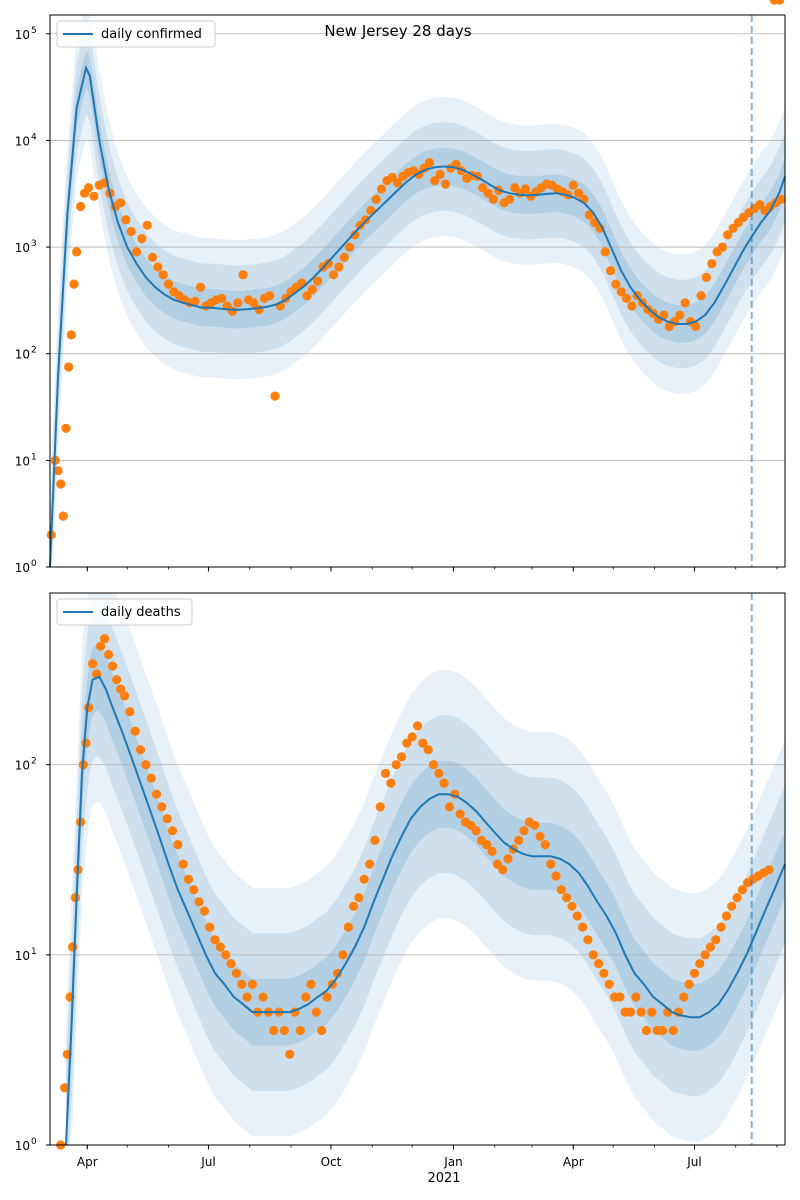 The width and height of the screenshot is (800, 1200). What do you see at coordinates (87, 1162) in the screenshot?
I see `x-tick-label: Apr` at bounding box center [87, 1162].